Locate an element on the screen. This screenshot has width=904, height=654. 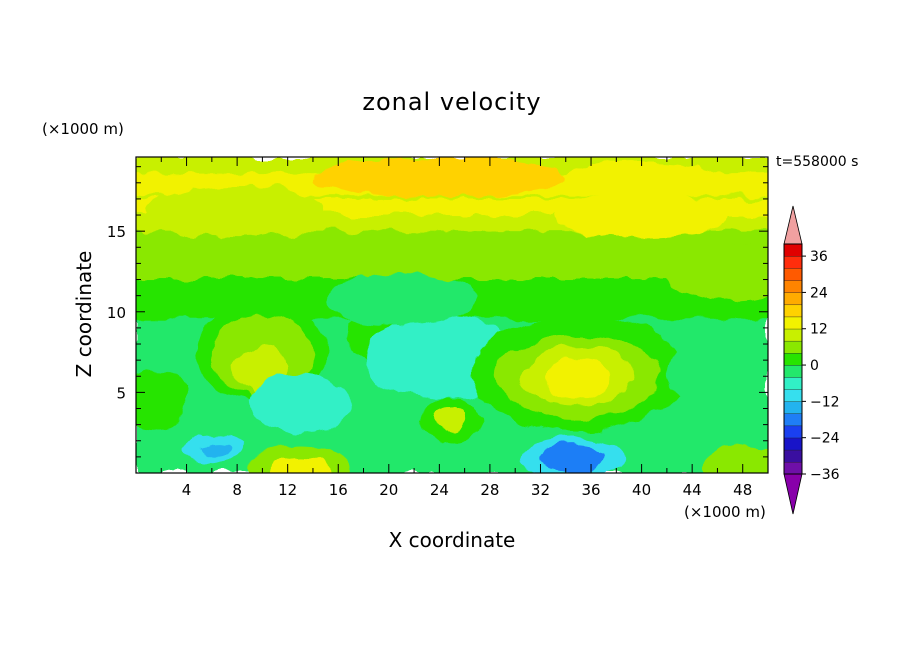
x-tick-label: 12 is located at coordinates (287, 490).